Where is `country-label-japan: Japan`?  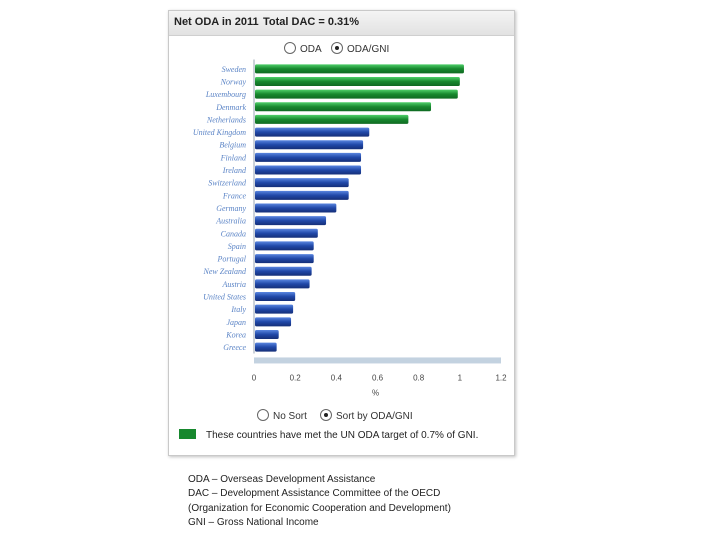
country-label-japan: Japan is located at coordinates (236, 322).